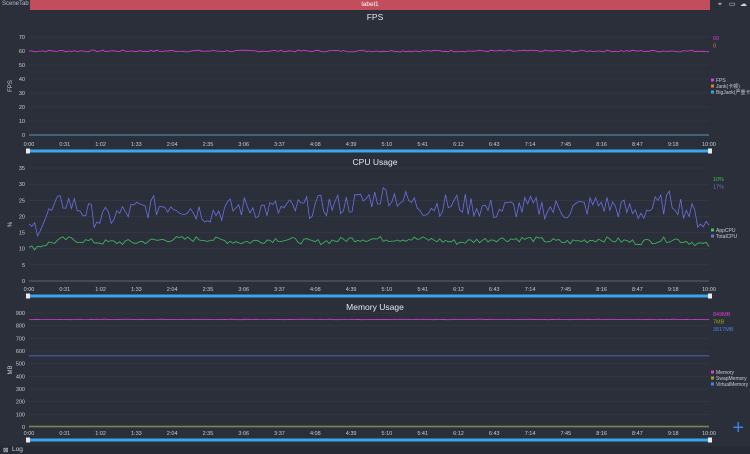  Describe the element at coordinates (23, 266) in the screenshot. I see `y-tick-label-1-1: 5` at that location.